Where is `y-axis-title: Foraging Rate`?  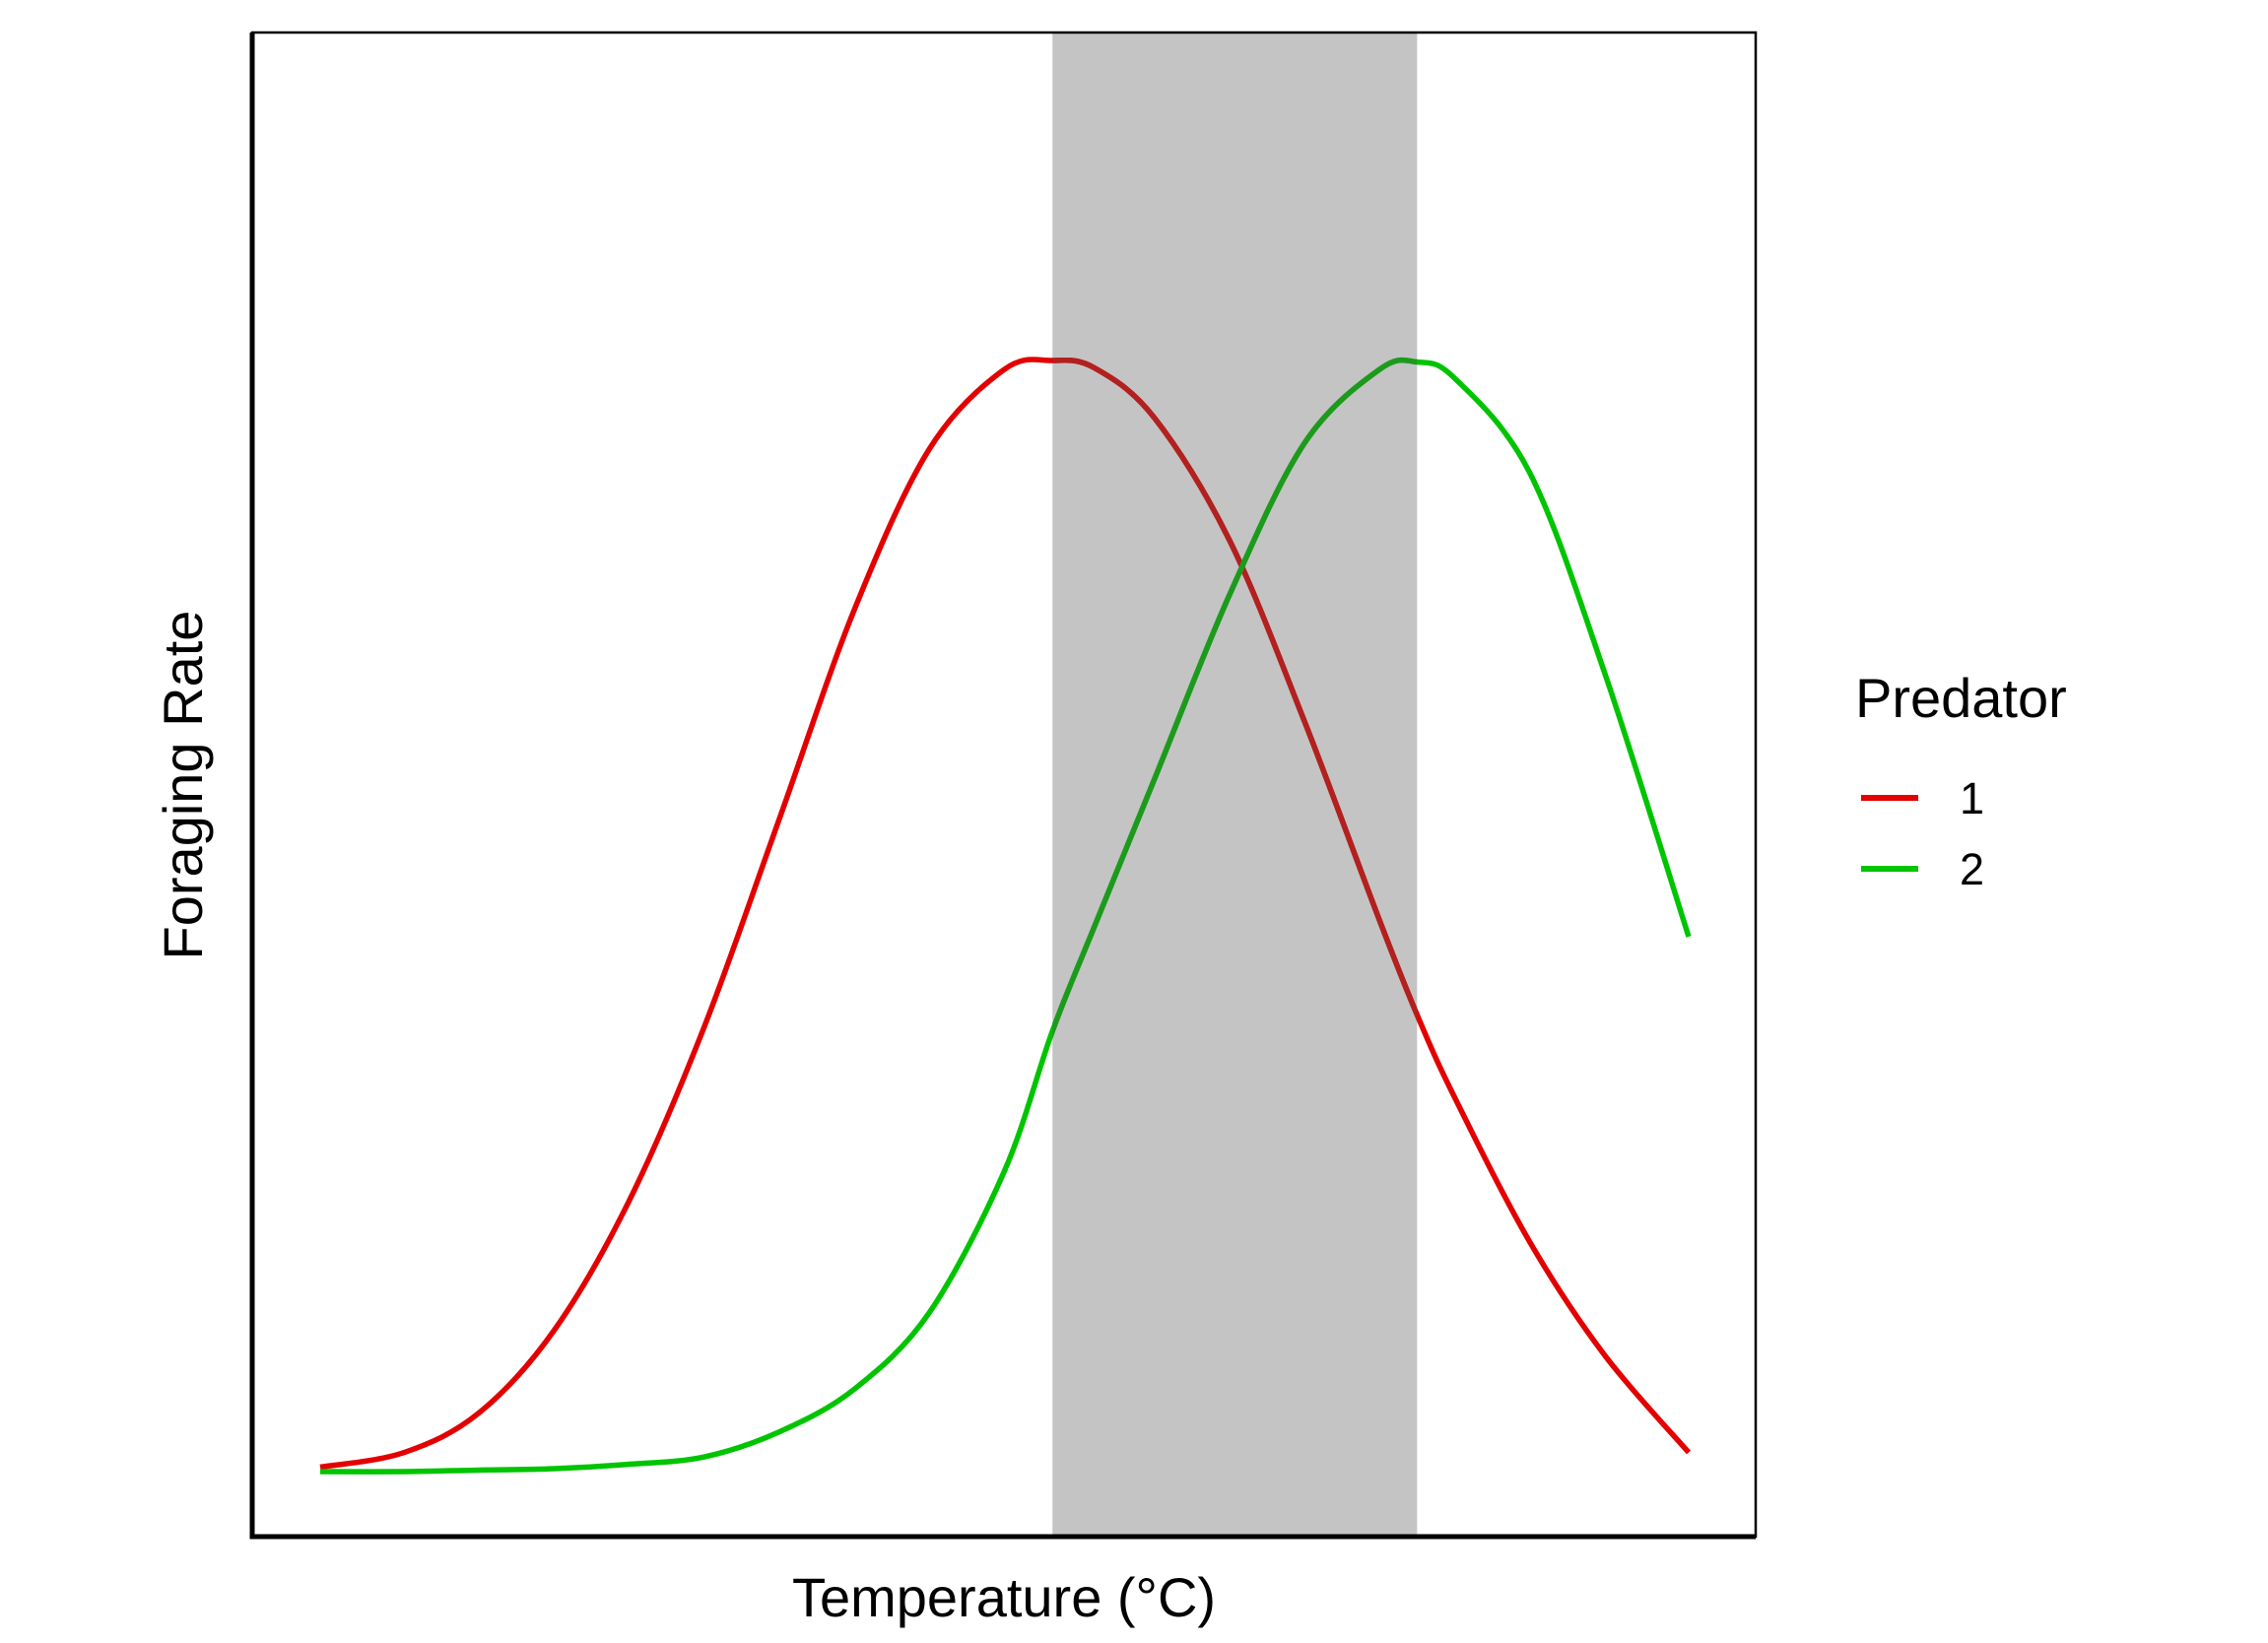 y-axis-title: Foraging Rate is located at coordinates (183, 785).